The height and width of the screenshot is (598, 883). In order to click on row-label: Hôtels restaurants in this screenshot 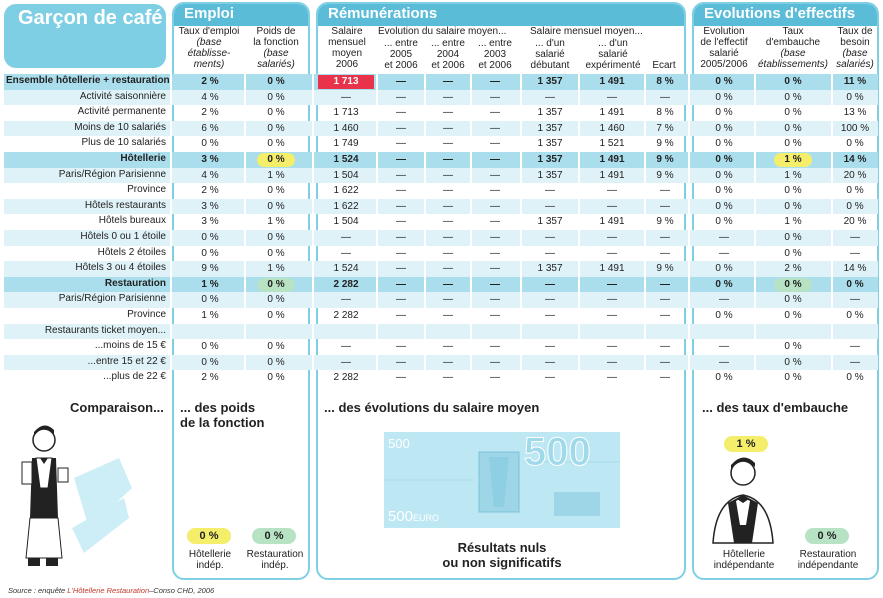, I will do `click(125, 205)`.